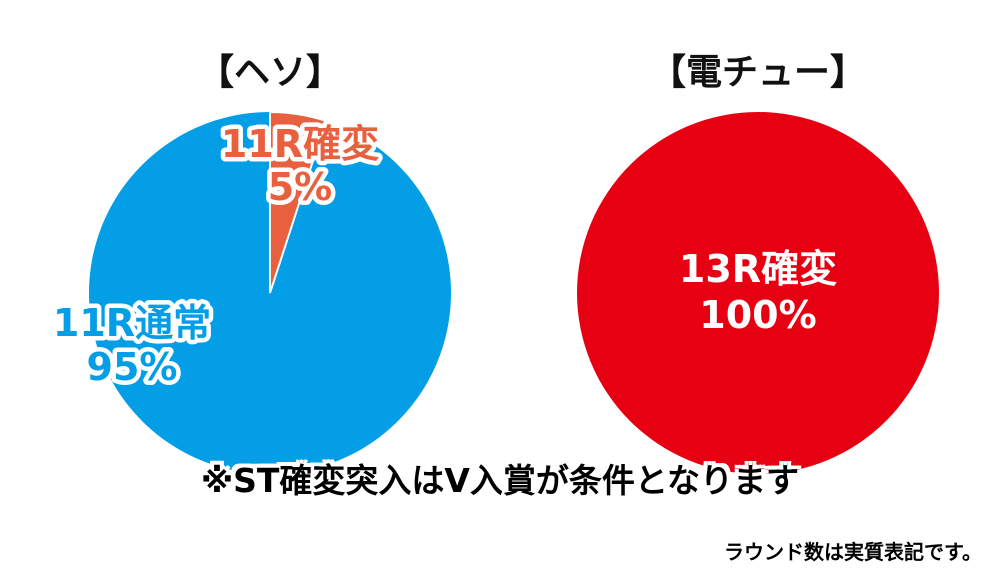  I want to click on slice-percent-heso-normal: 95%, so click(132, 367).